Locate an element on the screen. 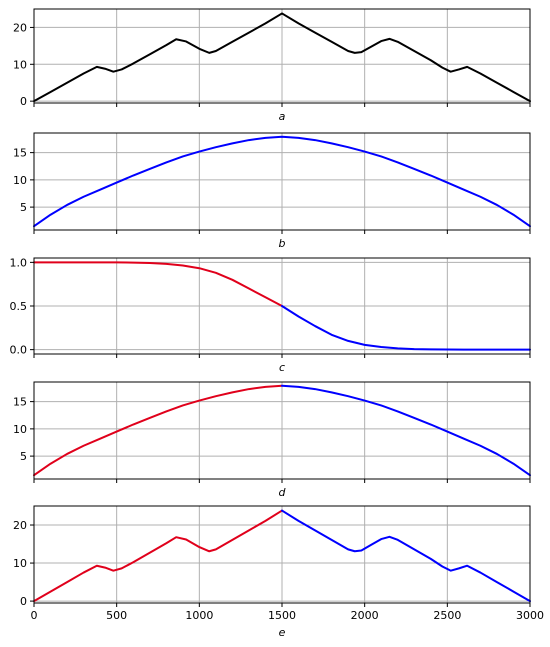 The width and height of the screenshot is (550, 647). y-tick-label: 0.0 is located at coordinates (19, 350).